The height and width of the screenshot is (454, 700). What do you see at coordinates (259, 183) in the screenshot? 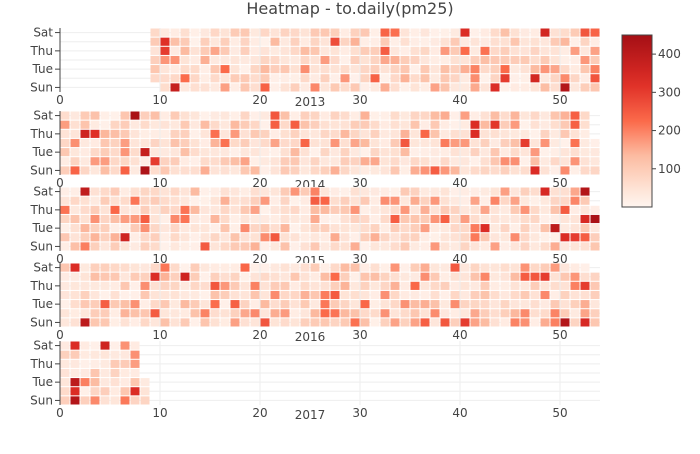
I see `week-tick-label: 20` at bounding box center [259, 183].